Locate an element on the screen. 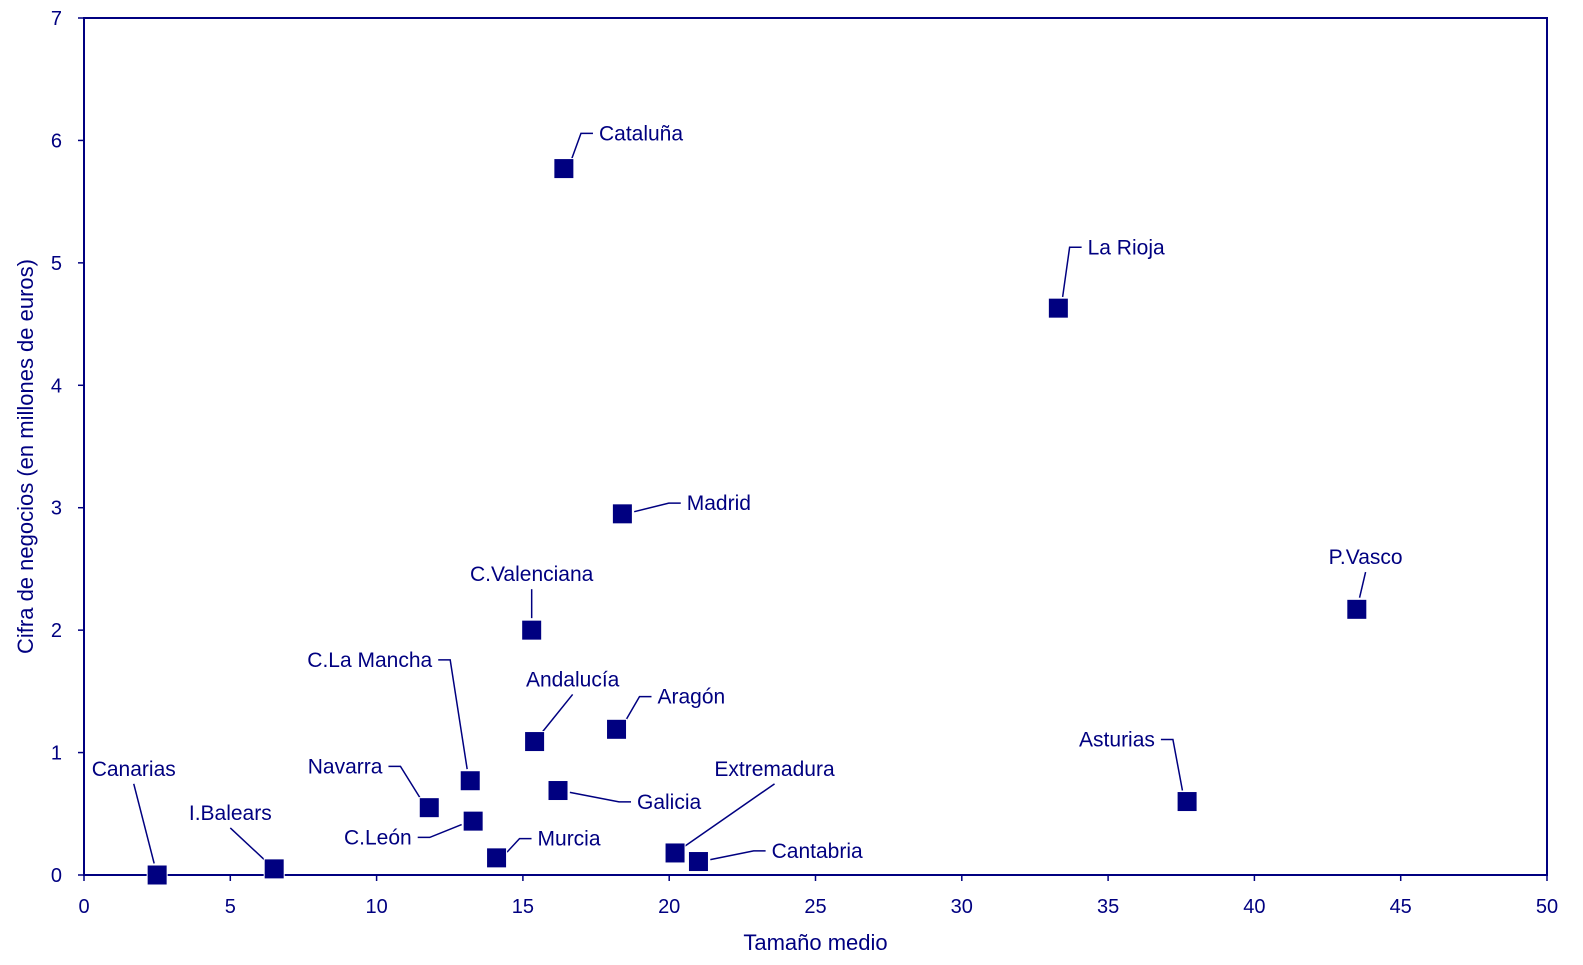 This screenshot has height=965, width=1583. point-label: C.La Mancha is located at coordinates (369, 660).